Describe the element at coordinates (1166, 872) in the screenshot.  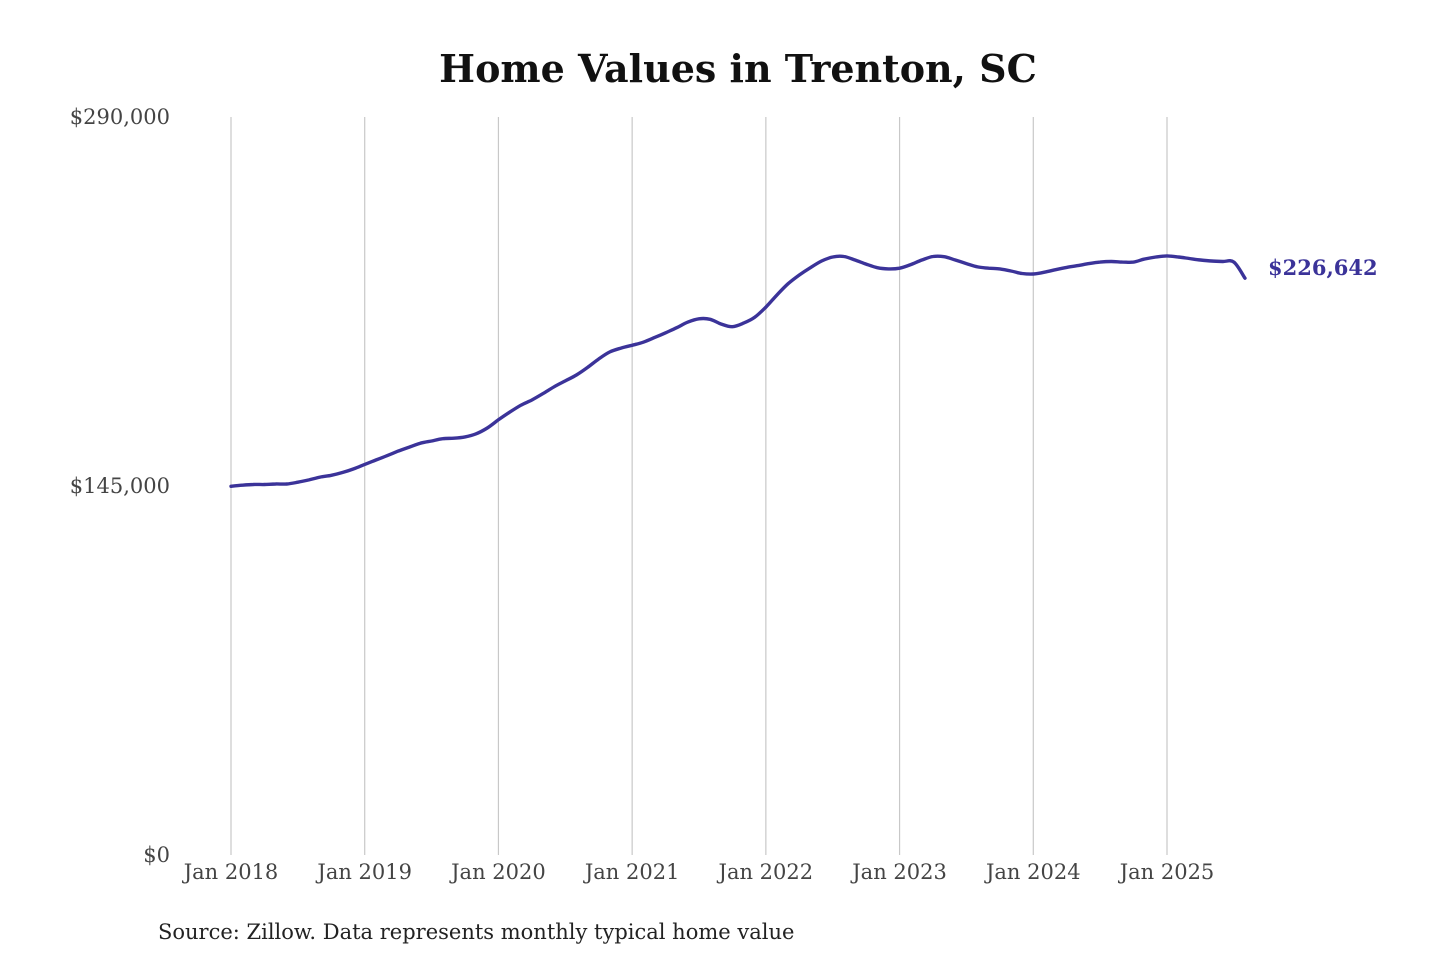
I see `x-tick-label: Jan 2025` at that location.